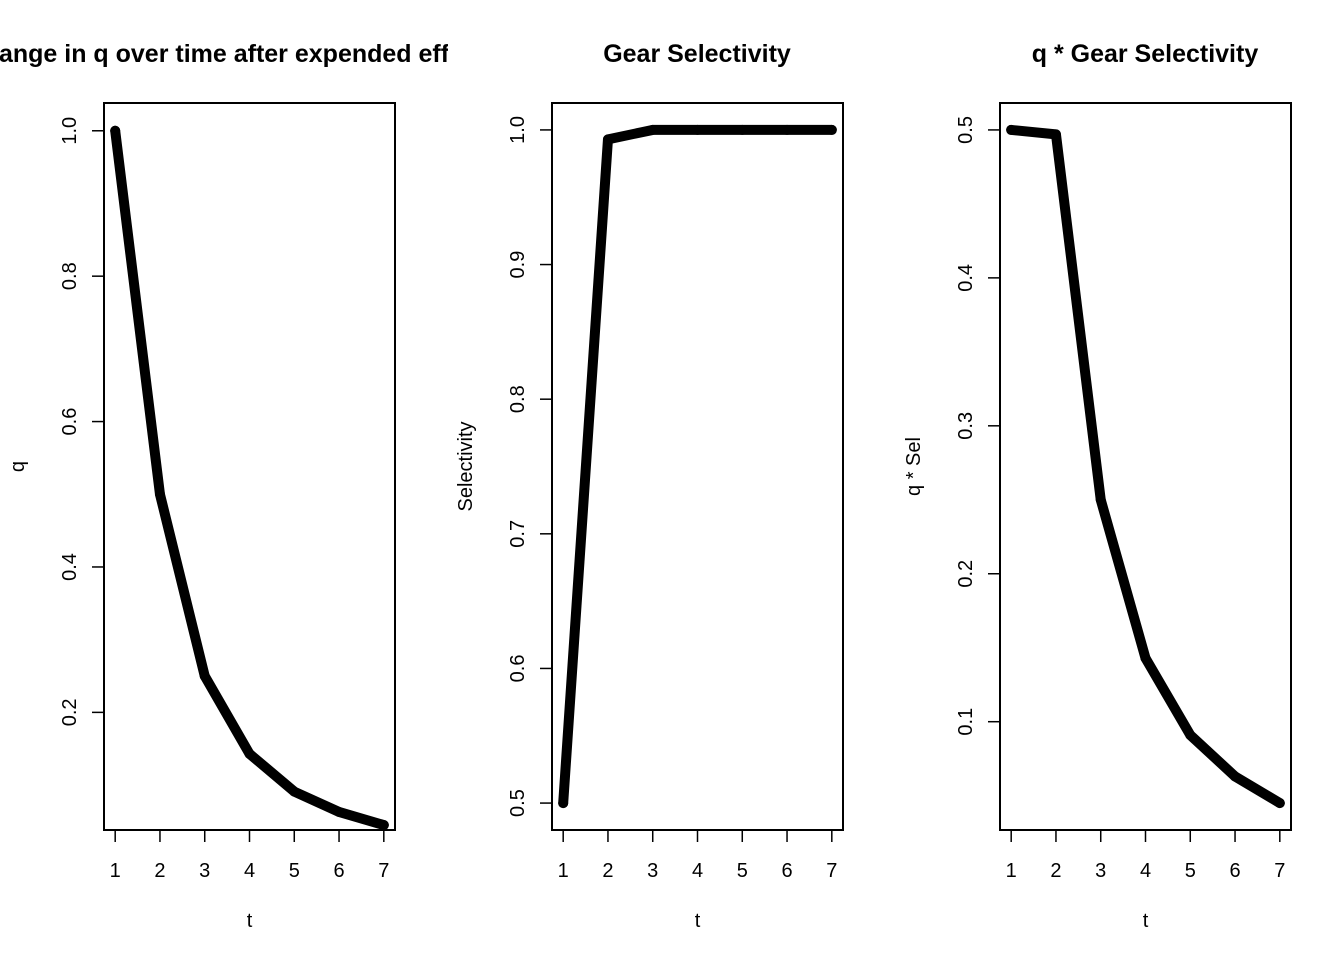 This screenshot has height=960, width=1344. I want to click on chart-title: q * Gear Selectivity, so click(1145, 54).